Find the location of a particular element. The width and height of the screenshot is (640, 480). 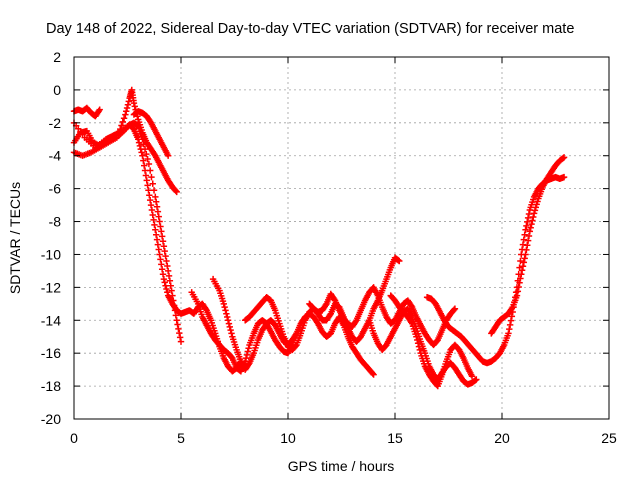

y-tick-label: 2 is located at coordinates (57, 57).